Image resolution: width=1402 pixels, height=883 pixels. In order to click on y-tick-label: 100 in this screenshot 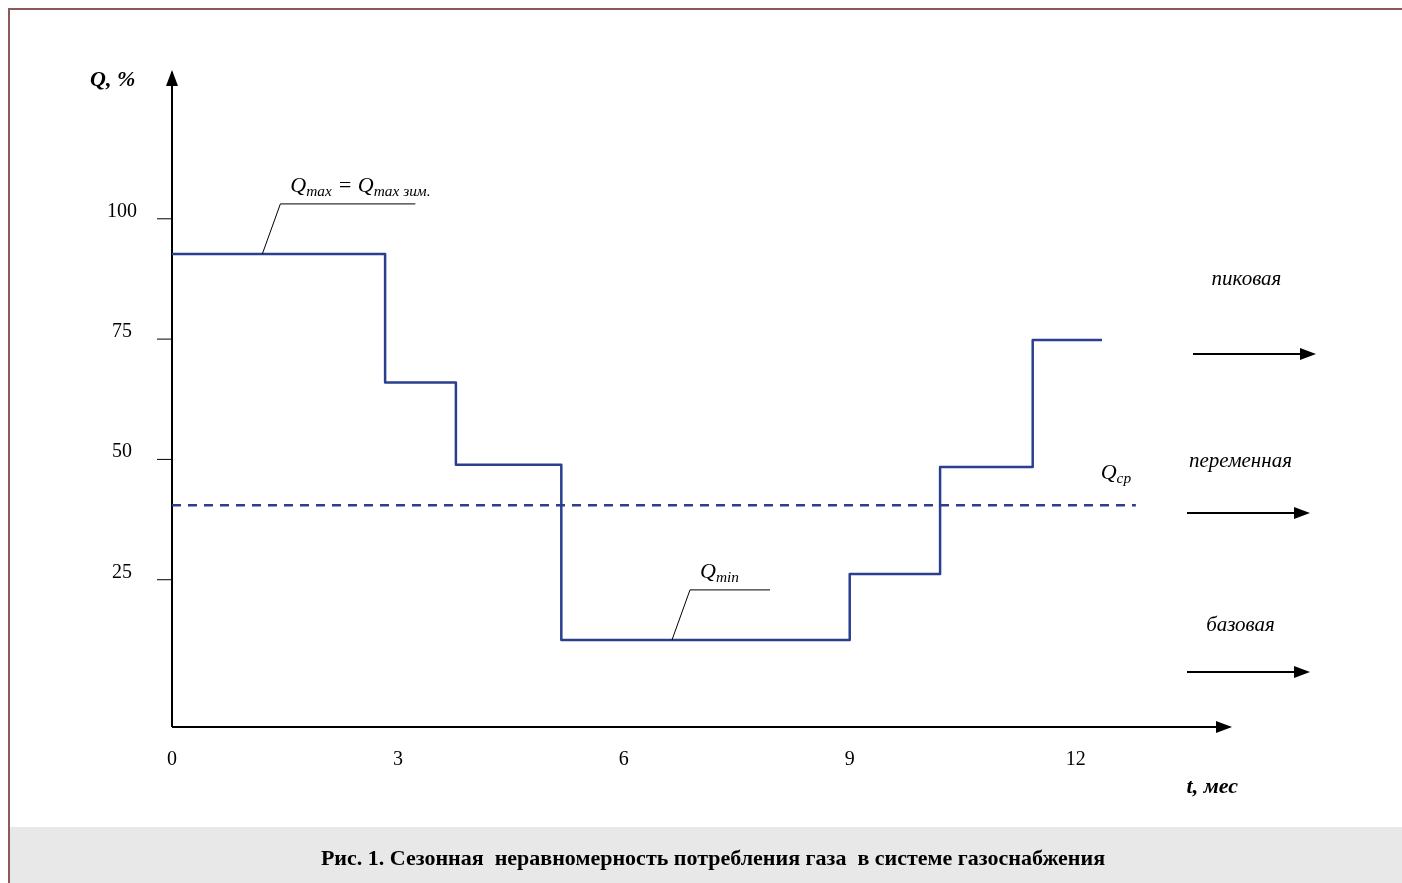, I will do `click(122, 209)`.